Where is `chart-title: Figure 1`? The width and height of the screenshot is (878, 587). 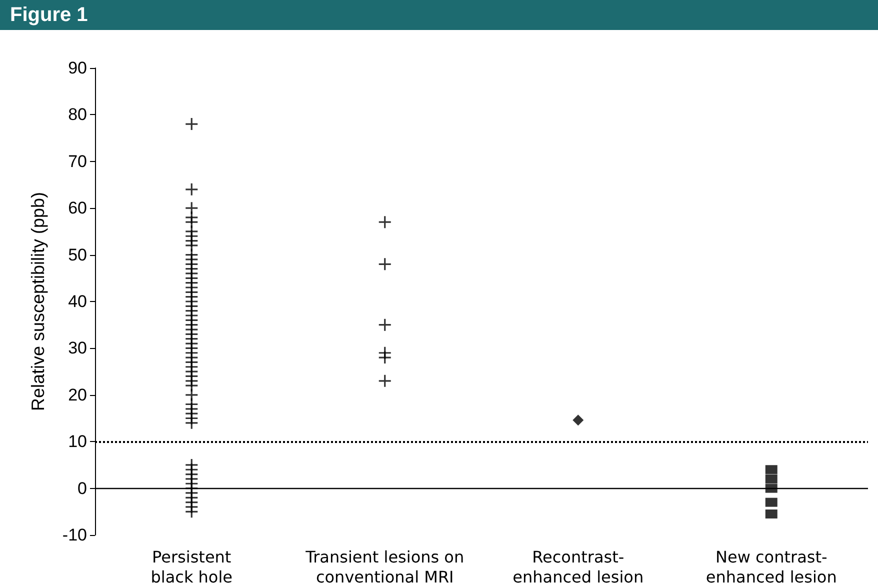 chart-title: Figure 1 is located at coordinates (439, 15).